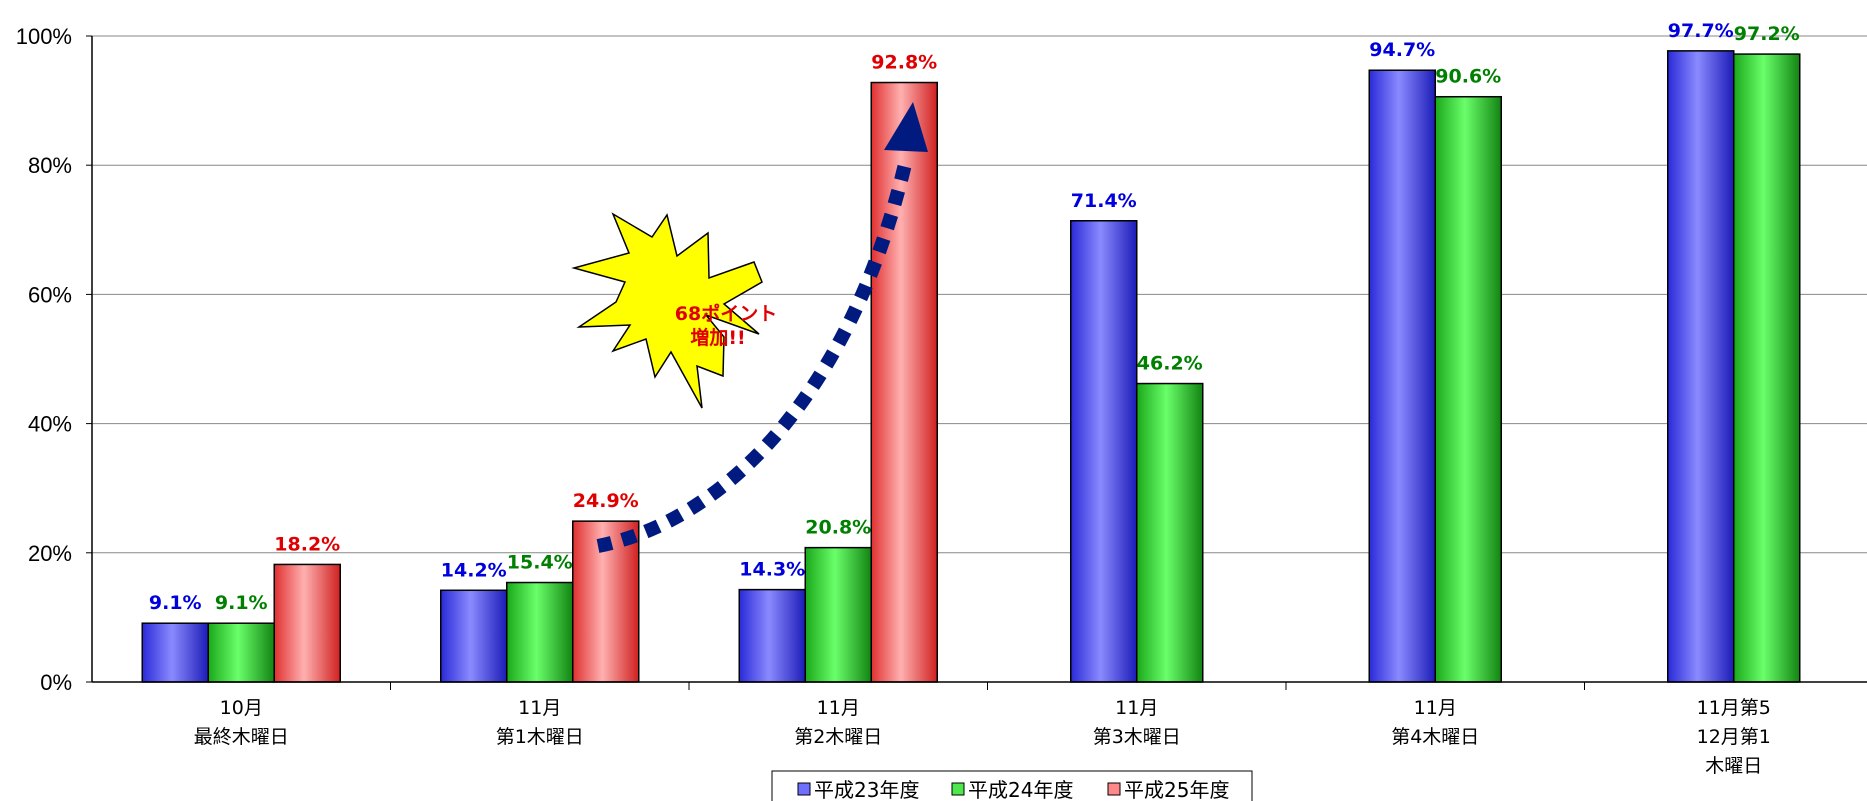 The height and width of the screenshot is (801, 1867). I want to click on data-label-h24-4: 90.6%, so click(1468, 77).